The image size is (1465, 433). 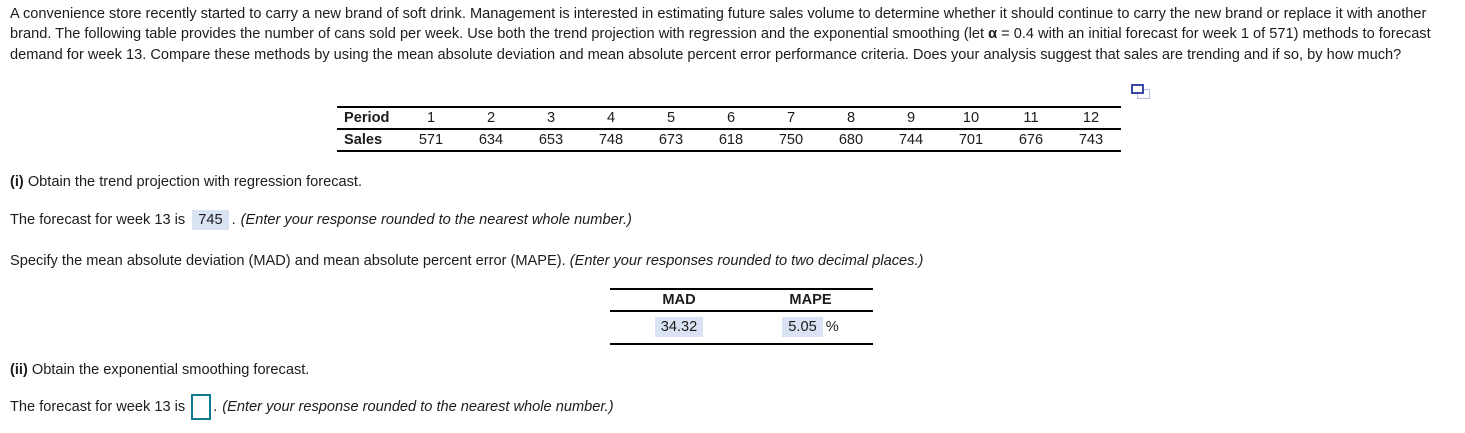 I want to click on sales-cell: 676, so click(x=1031, y=140).